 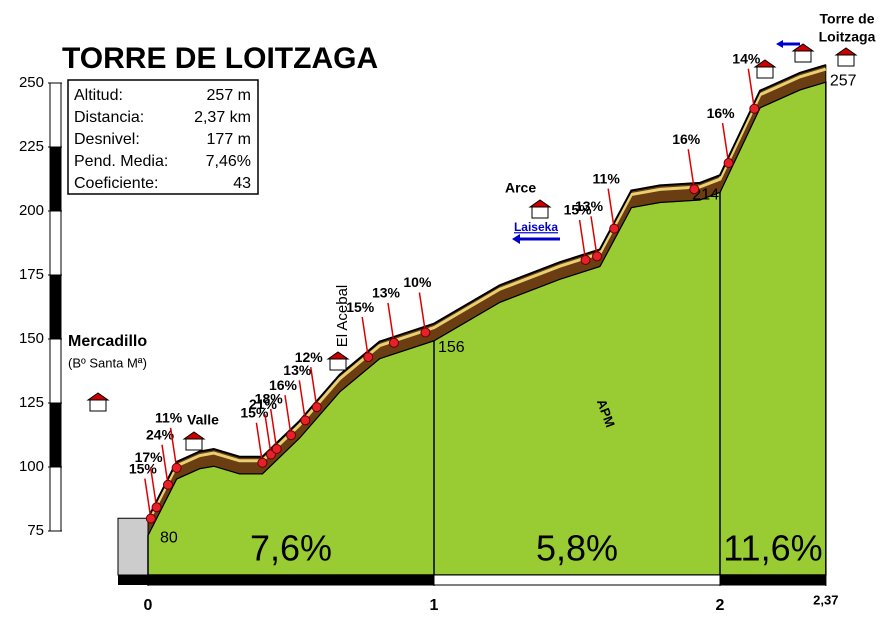 What do you see at coordinates (746, 58) in the screenshot?
I see `grade-label: 14%` at bounding box center [746, 58].